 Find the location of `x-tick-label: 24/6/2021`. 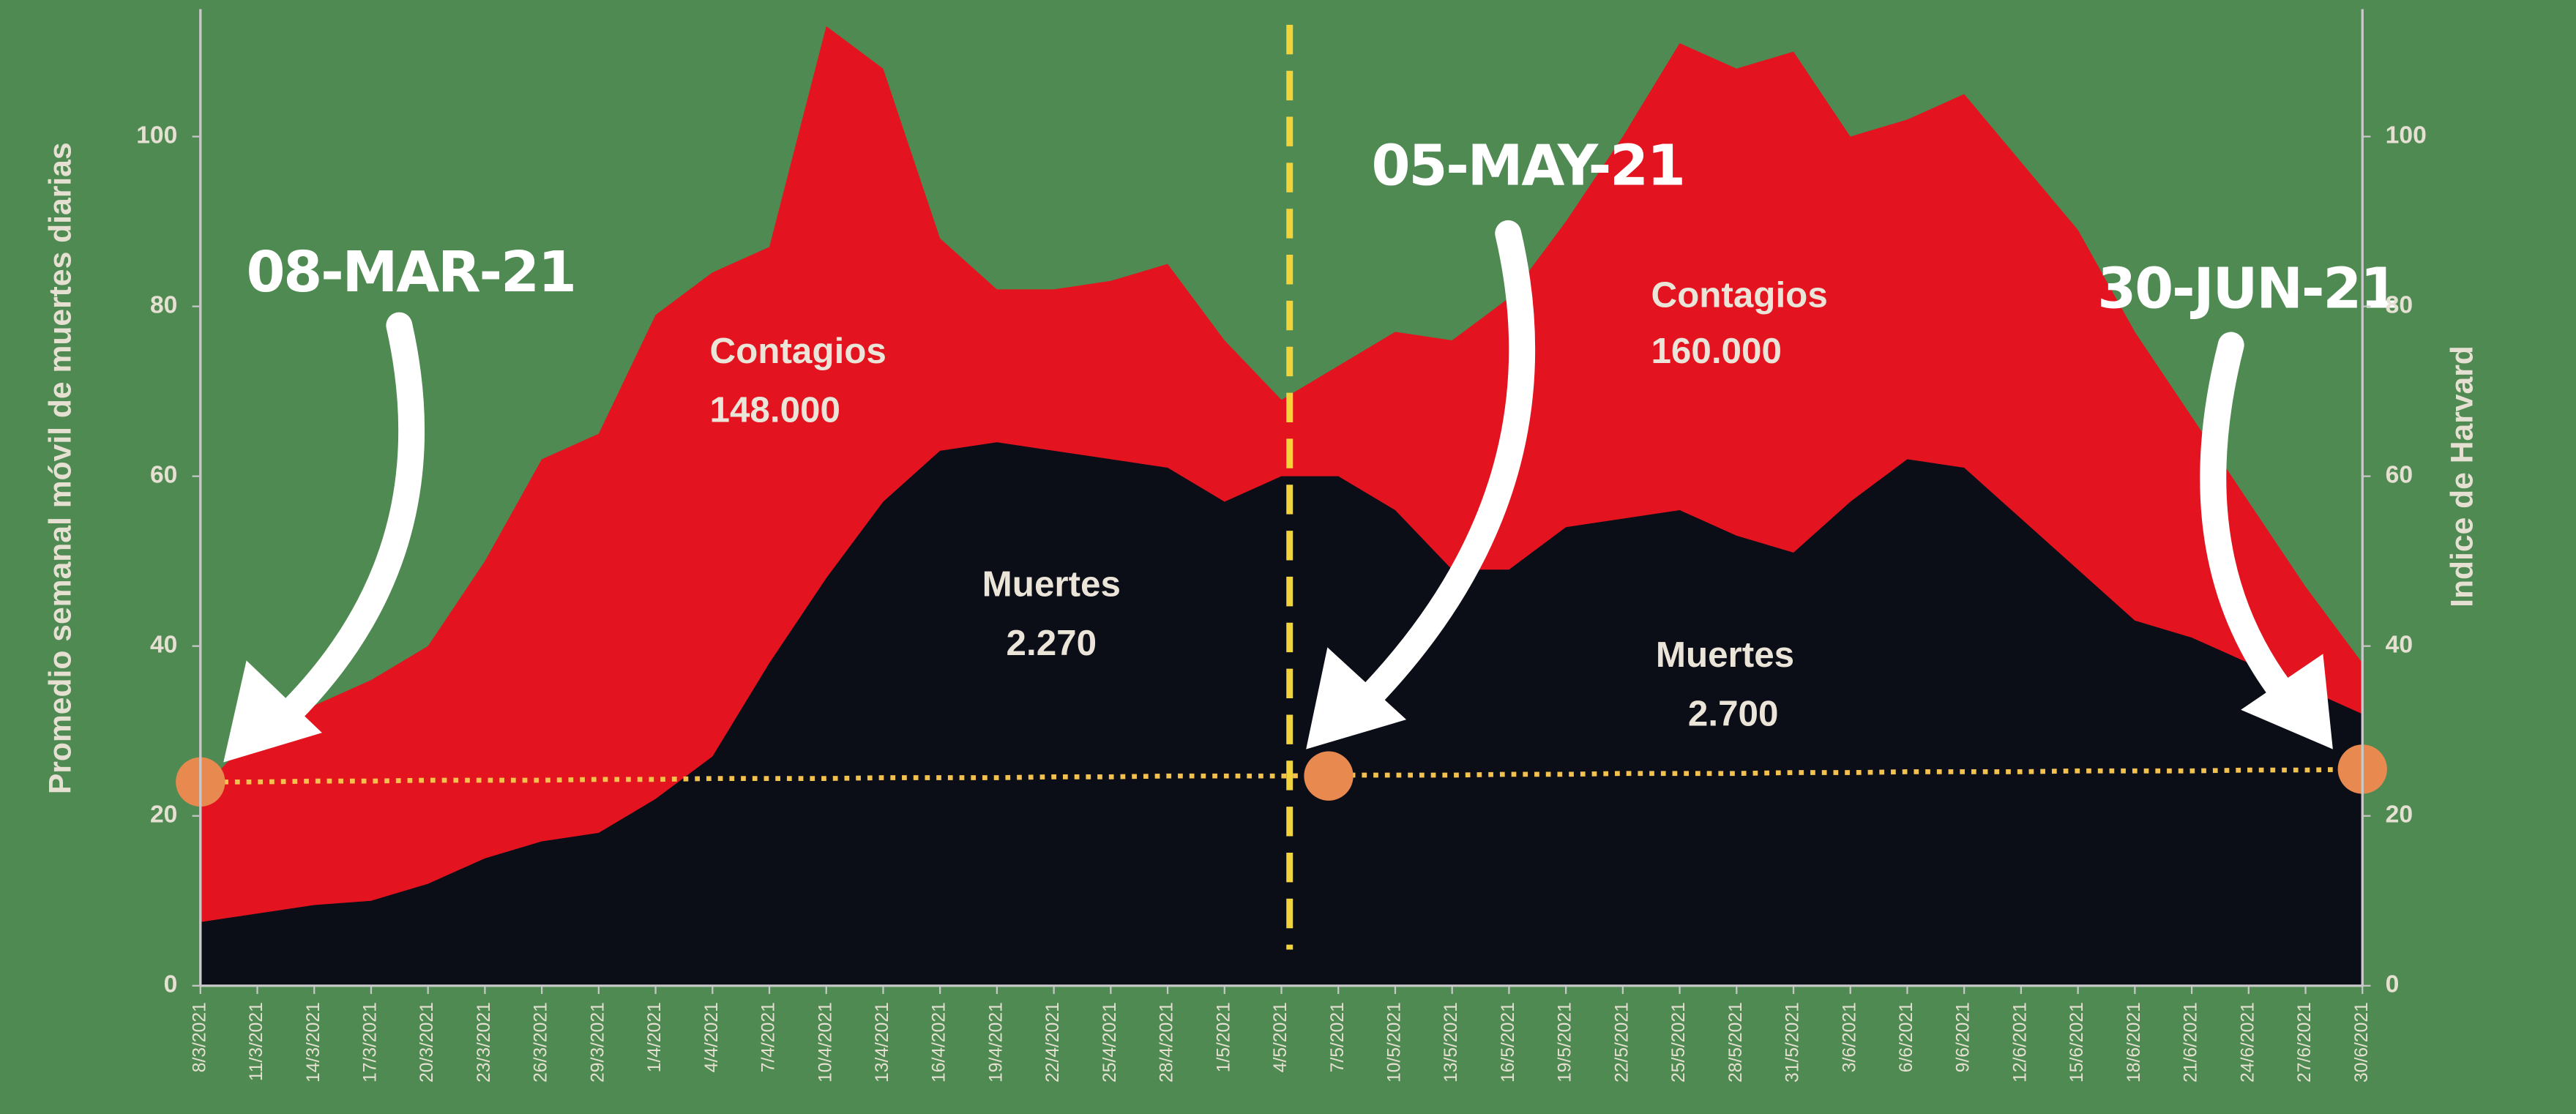

x-tick-label: 24/6/2021 is located at coordinates (2248, 1042).